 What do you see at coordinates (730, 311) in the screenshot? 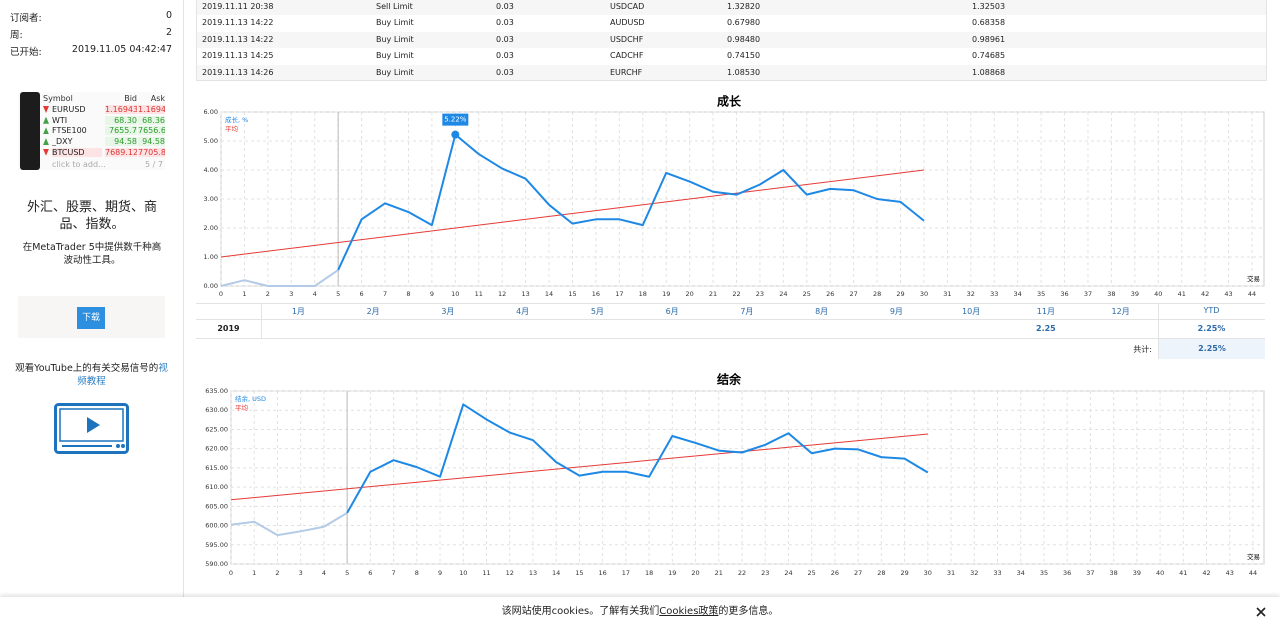
I see `monthly-header` at bounding box center [730, 311].